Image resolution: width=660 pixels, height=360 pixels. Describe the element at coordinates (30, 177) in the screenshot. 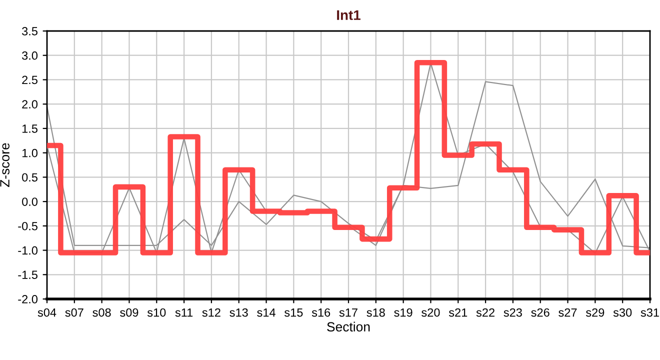

I see `y-tick-label: 0.5` at that location.